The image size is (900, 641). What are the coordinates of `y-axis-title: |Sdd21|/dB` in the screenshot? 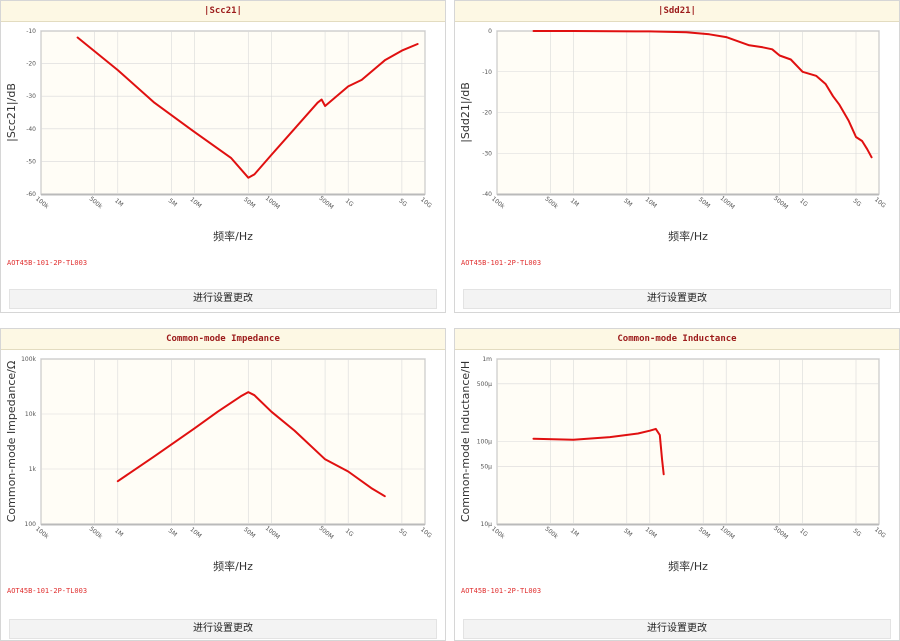 It's located at (465, 112).